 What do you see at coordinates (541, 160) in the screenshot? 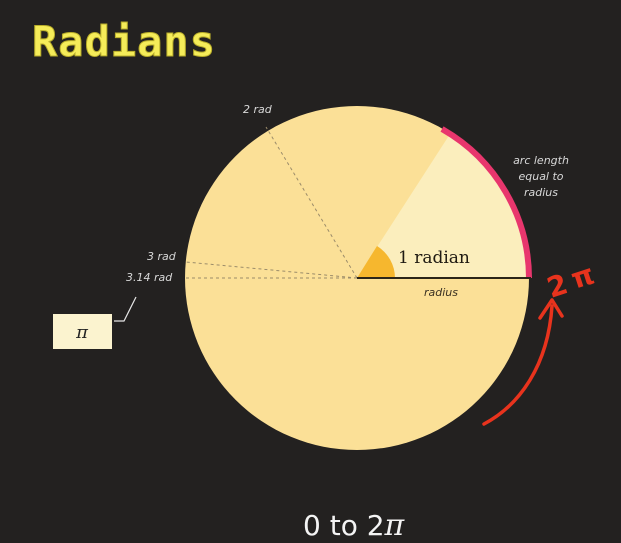
I see `arc-note-line1: arc length` at bounding box center [541, 160].